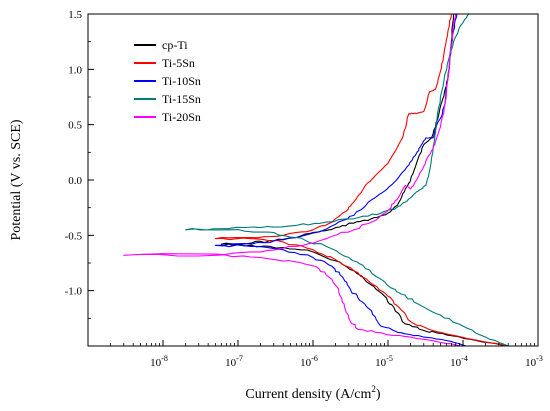  What do you see at coordinates (234, 361) in the screenshot?
I see `x-tick-label: 10⁻⁷` at bounding box center [234, 361].